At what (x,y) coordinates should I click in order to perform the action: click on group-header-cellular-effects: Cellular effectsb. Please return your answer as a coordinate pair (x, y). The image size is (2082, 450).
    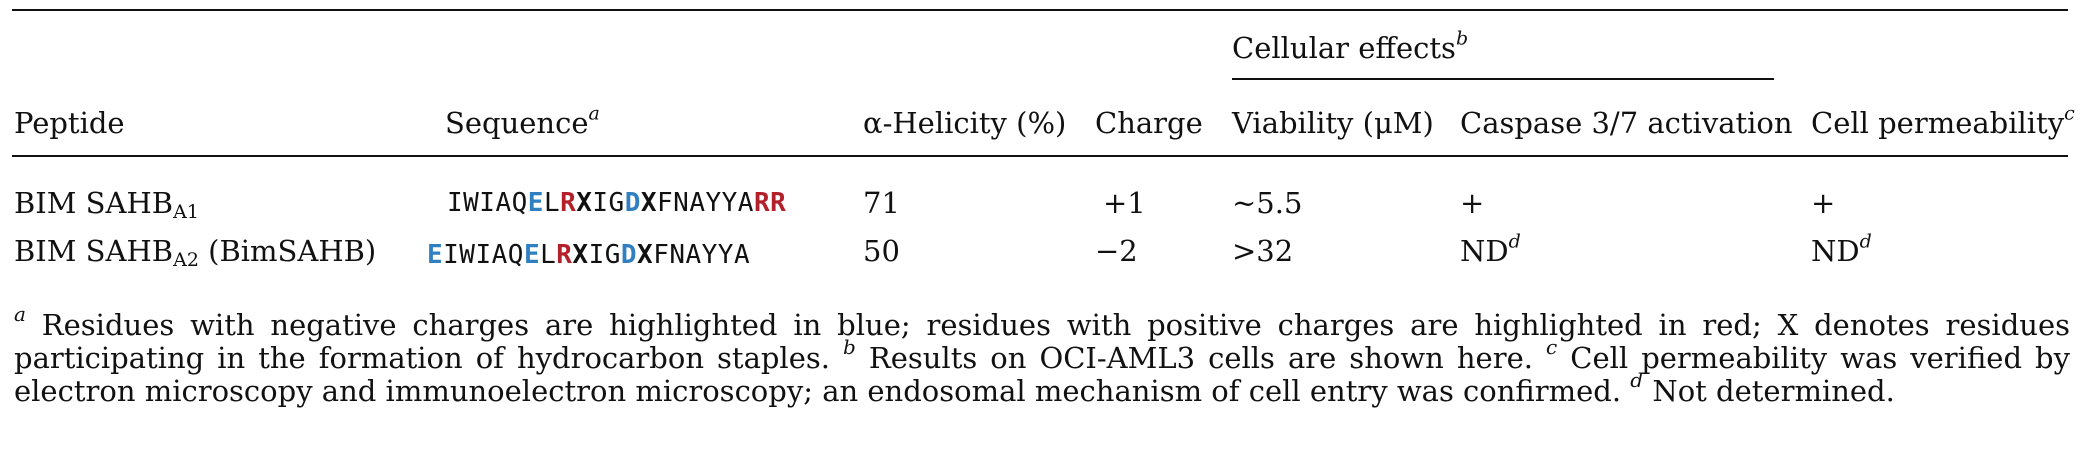
    Looking at the image, I should click on (1350, 46).